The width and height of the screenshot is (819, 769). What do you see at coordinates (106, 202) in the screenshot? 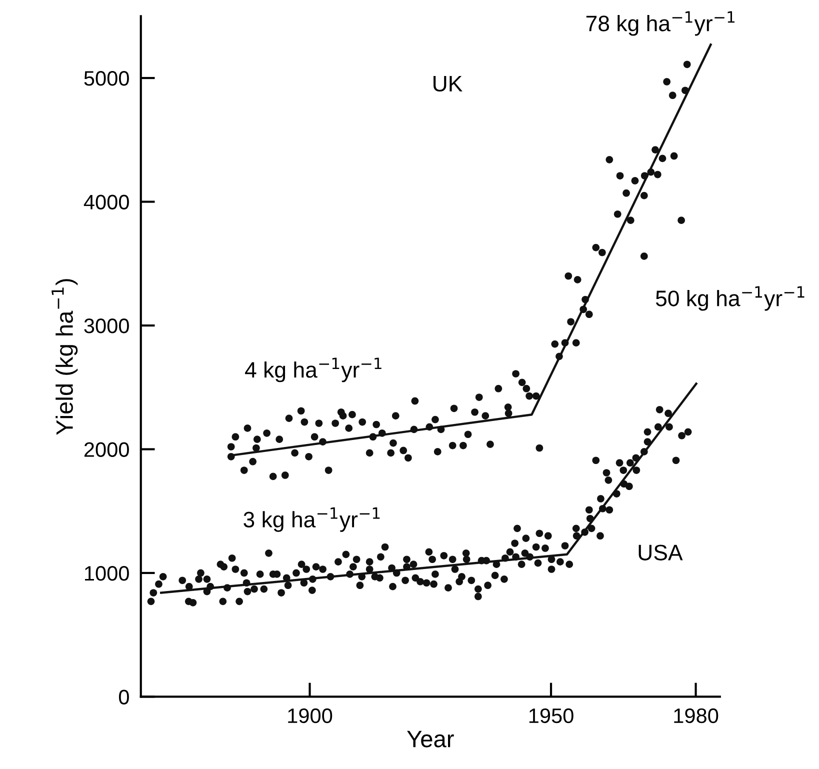
I see `y-tick-label: 4000` at bounding box center [106, 202].